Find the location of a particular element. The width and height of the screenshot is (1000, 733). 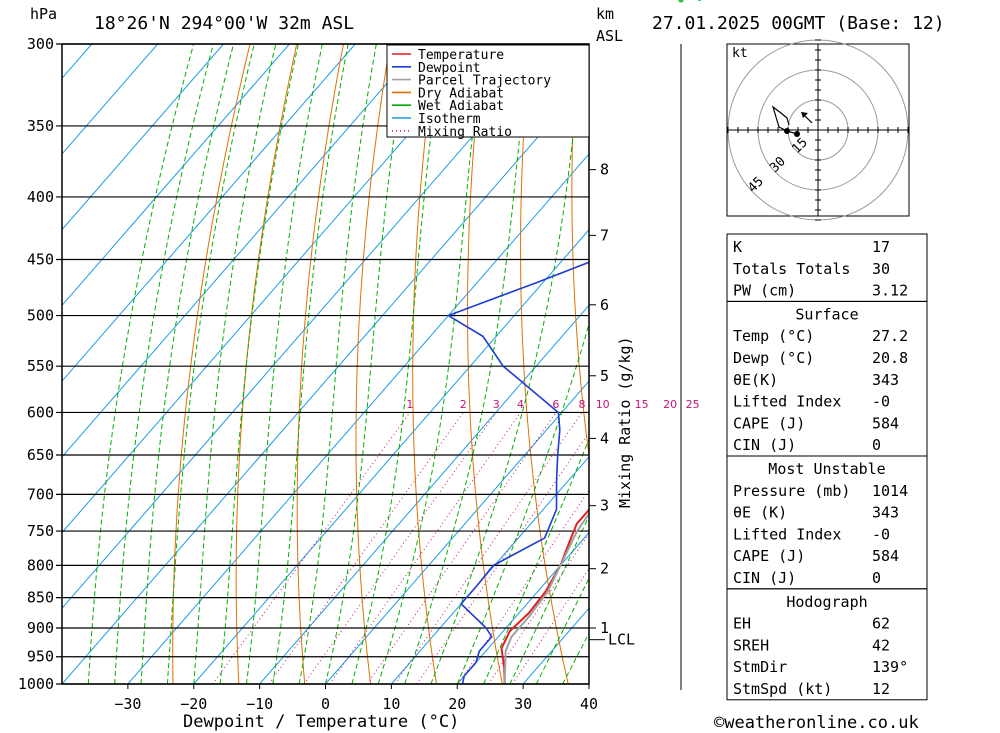

series-temperature is located at coordinates (544, 596).